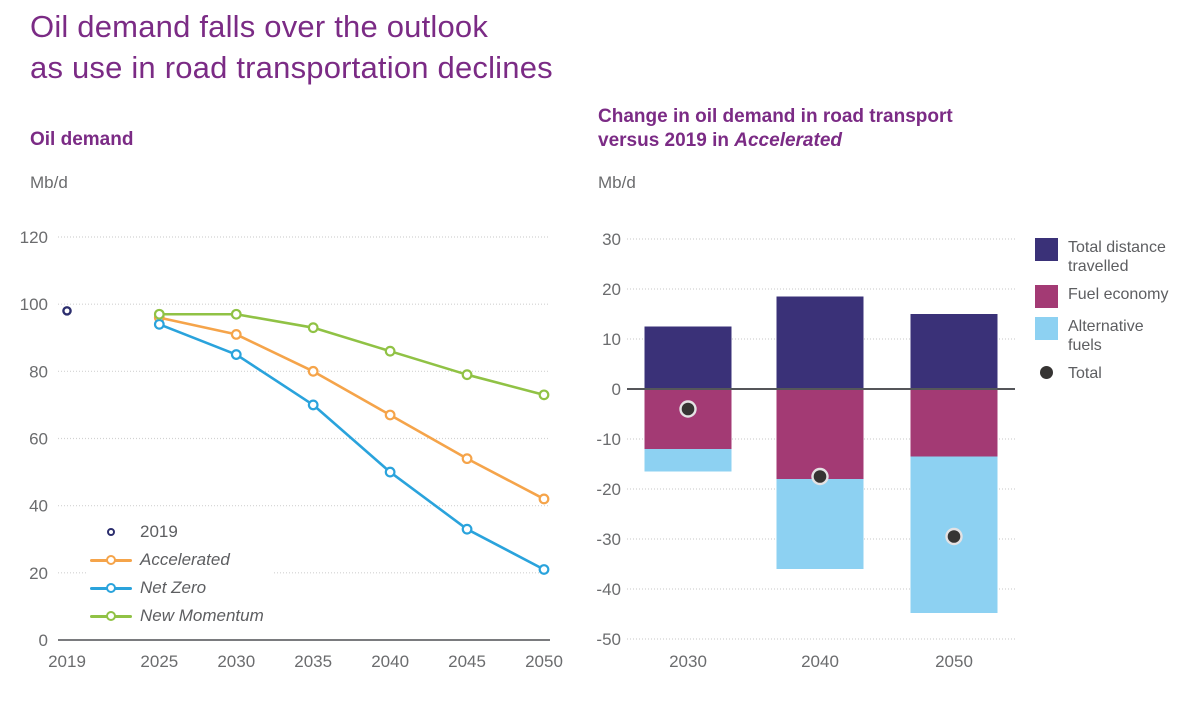  What do you see at coordinates (1110, 373) in the screenshot?
I see `legend-item-total: Total` at bounding box center [1110, 373].